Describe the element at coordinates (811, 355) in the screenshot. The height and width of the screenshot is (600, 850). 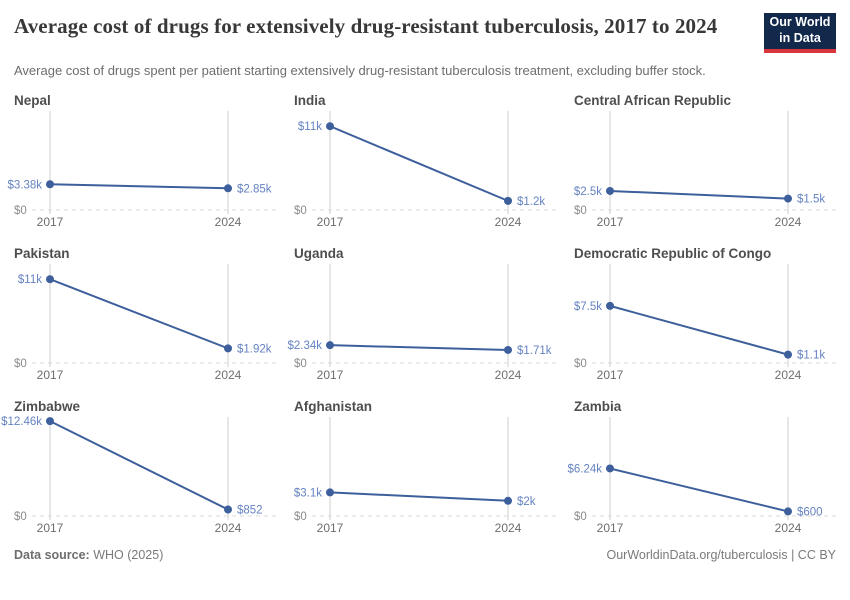
I see `value-label-end: $1.1k` at that location.